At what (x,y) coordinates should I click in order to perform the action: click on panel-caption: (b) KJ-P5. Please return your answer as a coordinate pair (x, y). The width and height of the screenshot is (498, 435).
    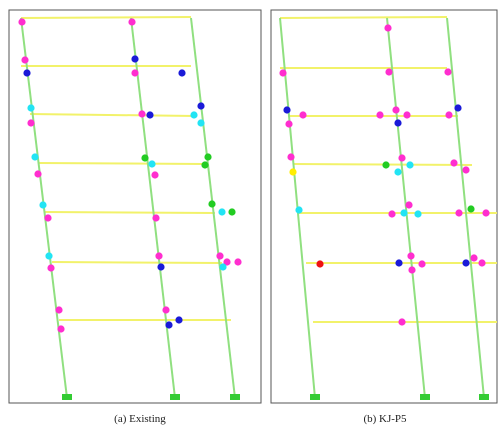
    Looking at the image, I should click on (385, 419).